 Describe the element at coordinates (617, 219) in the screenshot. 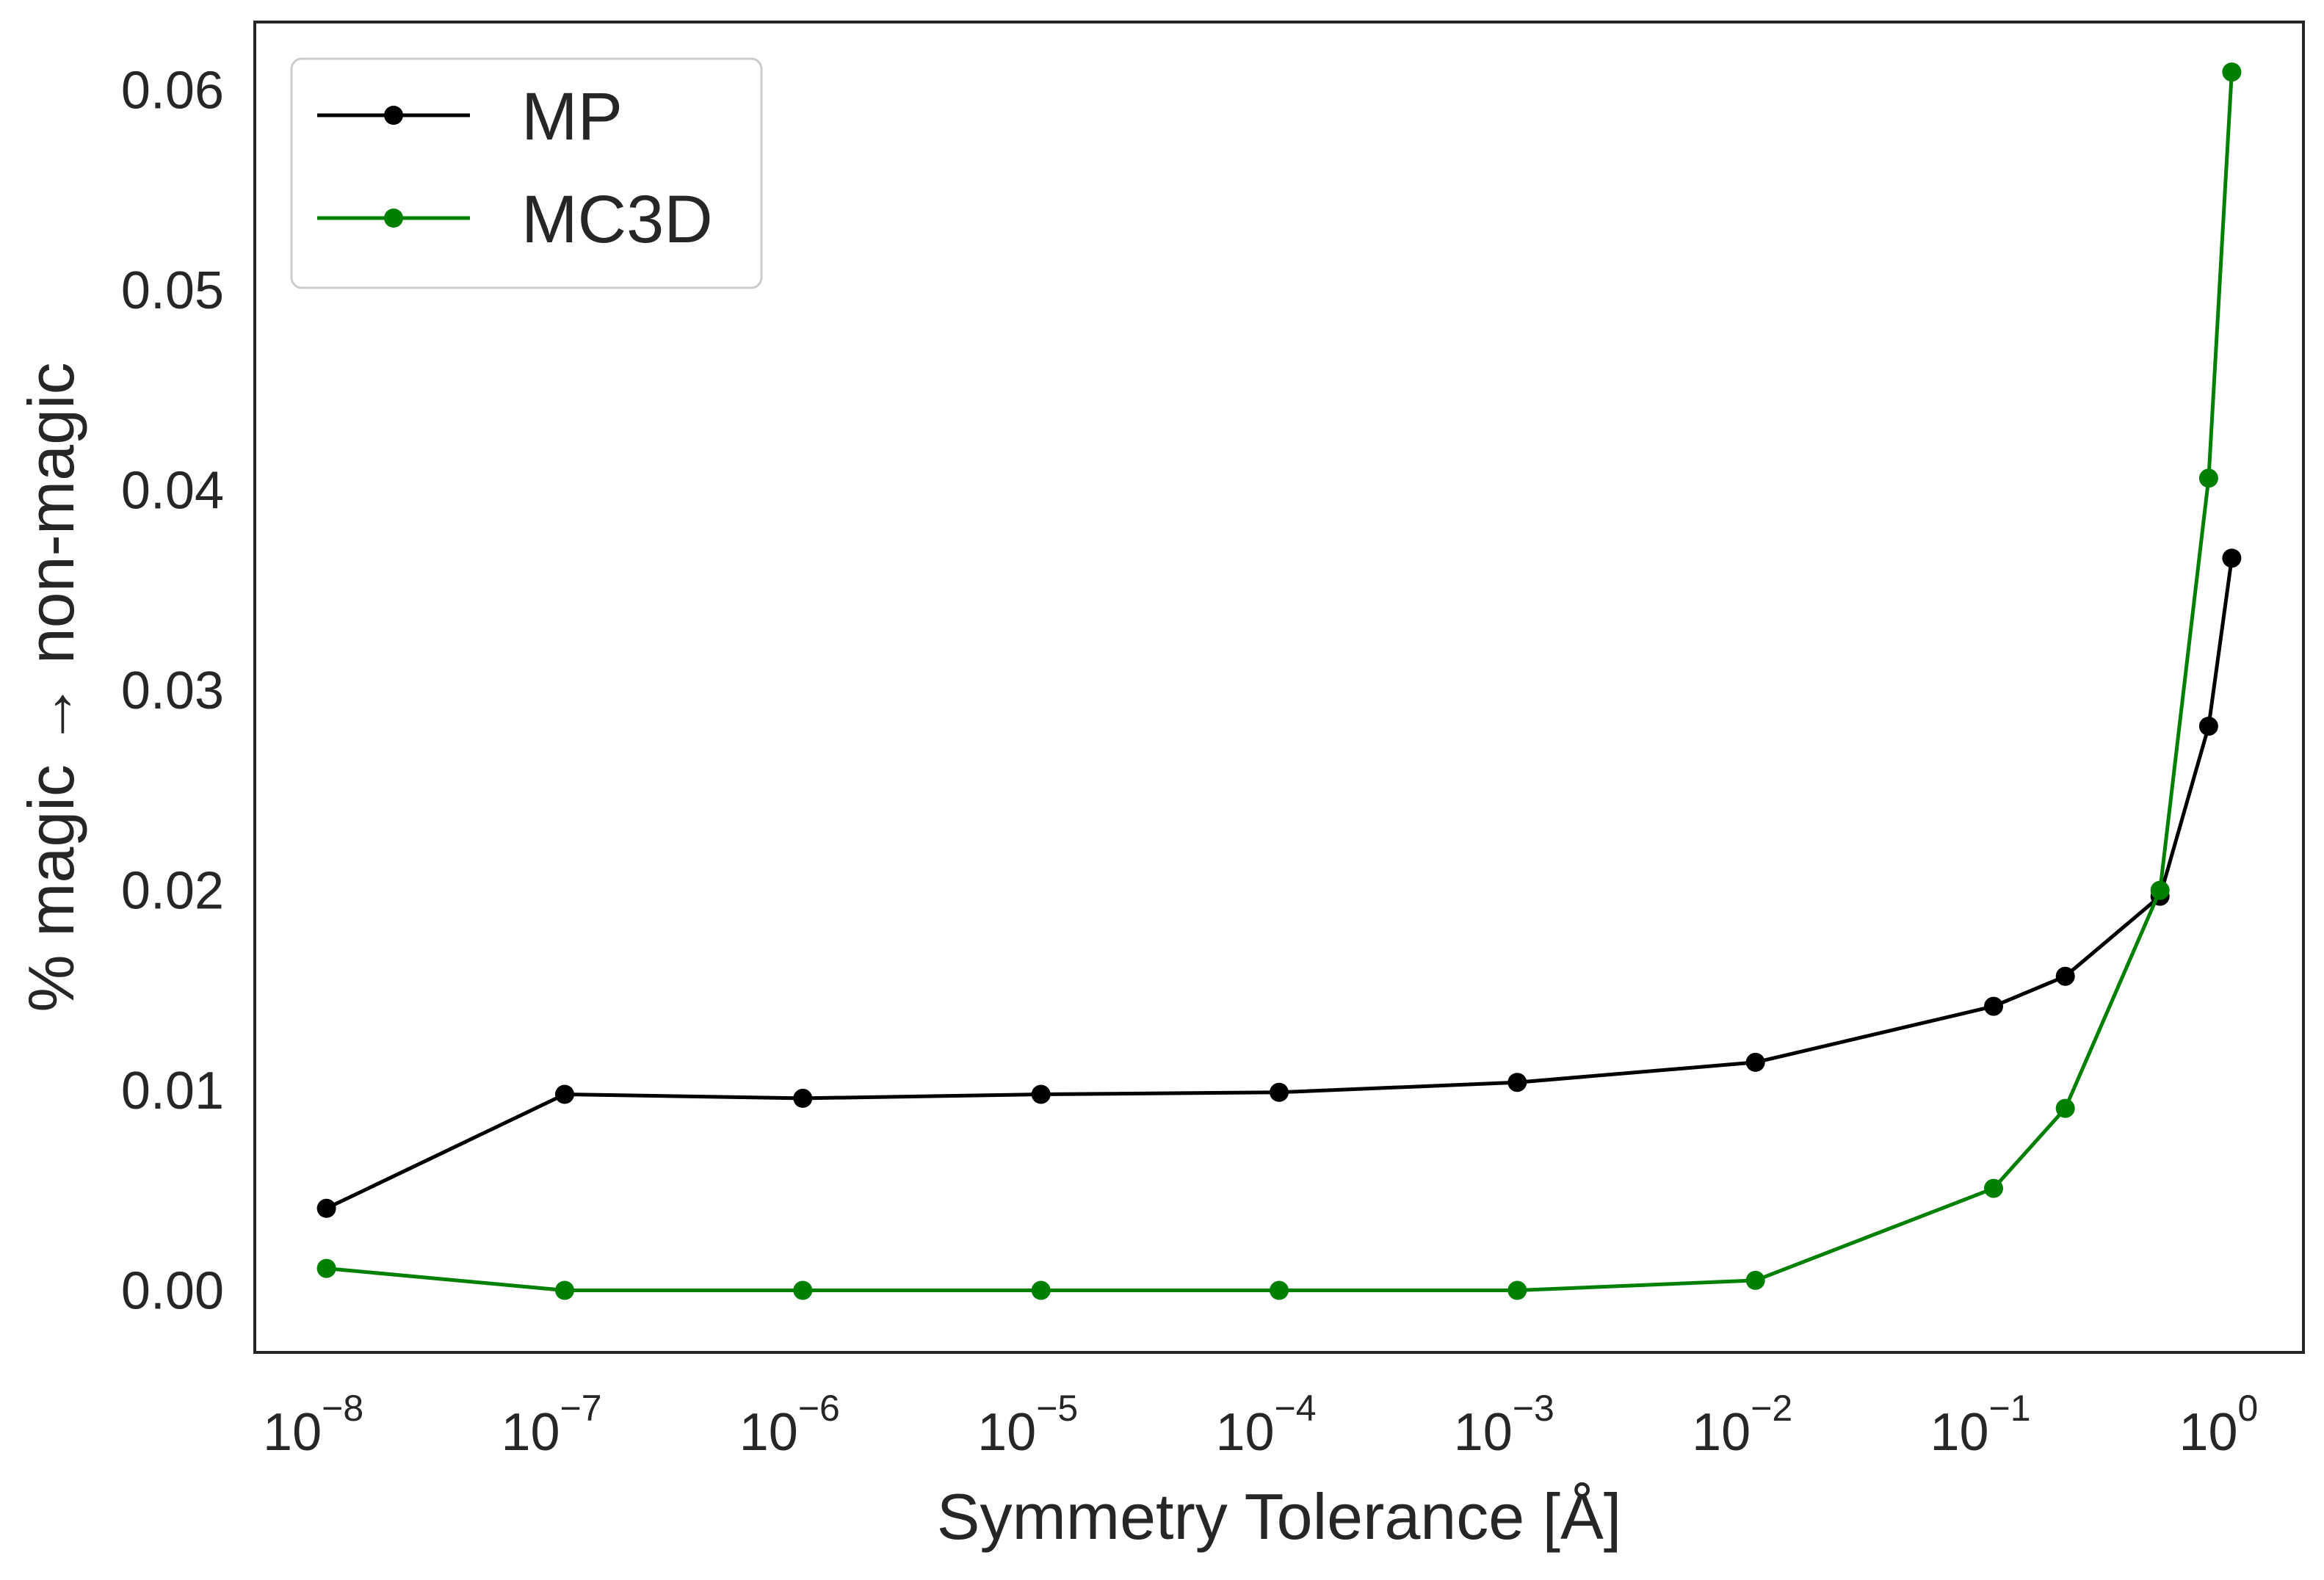

I see `legend-mc3d-label: MC3D` at that location.